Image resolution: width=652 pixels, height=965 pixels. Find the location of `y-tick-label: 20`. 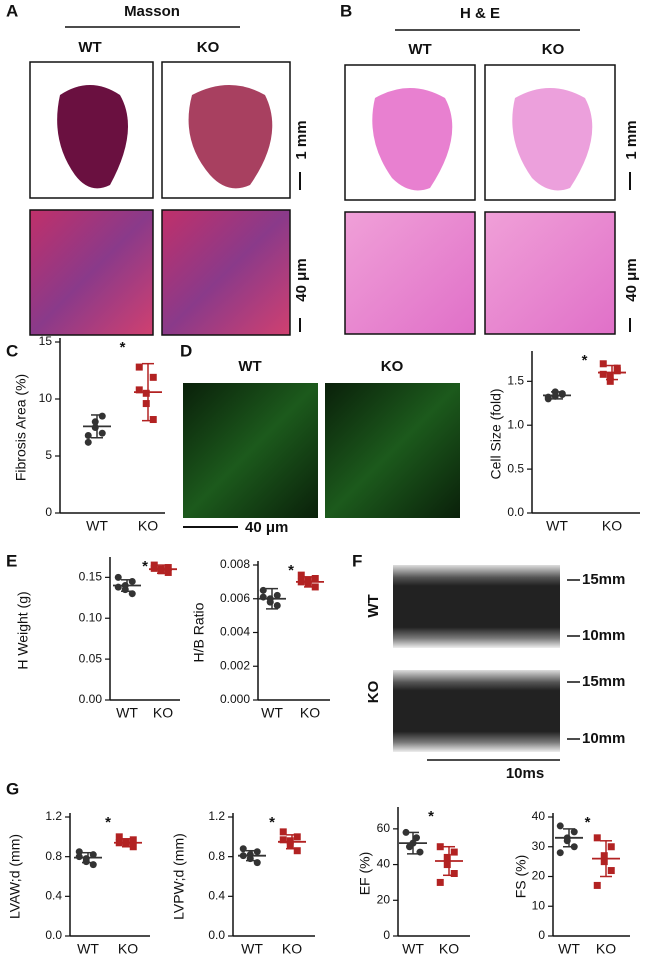

y-tick-label: 20 is located at coordinates (539, 876).